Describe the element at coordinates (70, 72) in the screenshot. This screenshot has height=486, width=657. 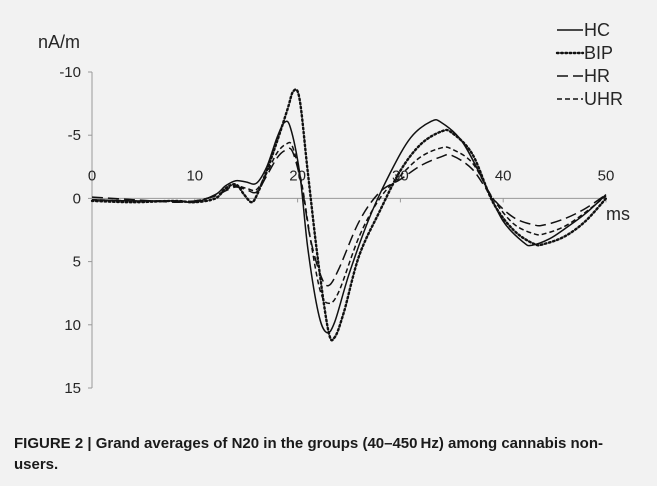
I see `y-tick-label: -10` at that location.